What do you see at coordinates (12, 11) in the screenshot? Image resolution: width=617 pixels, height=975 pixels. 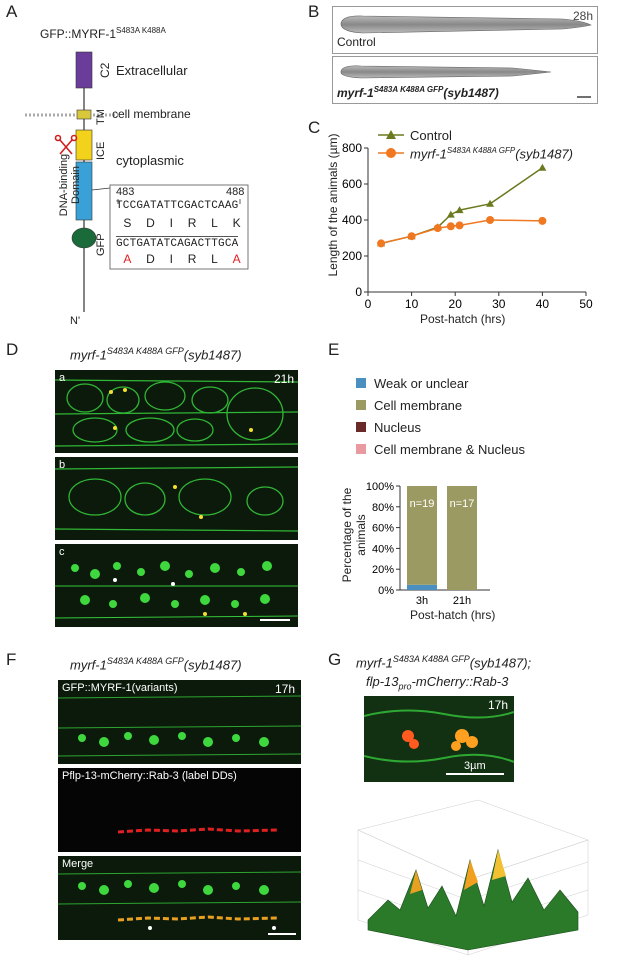 I see `panel-label-a: A` at bounding box center [12, 11].